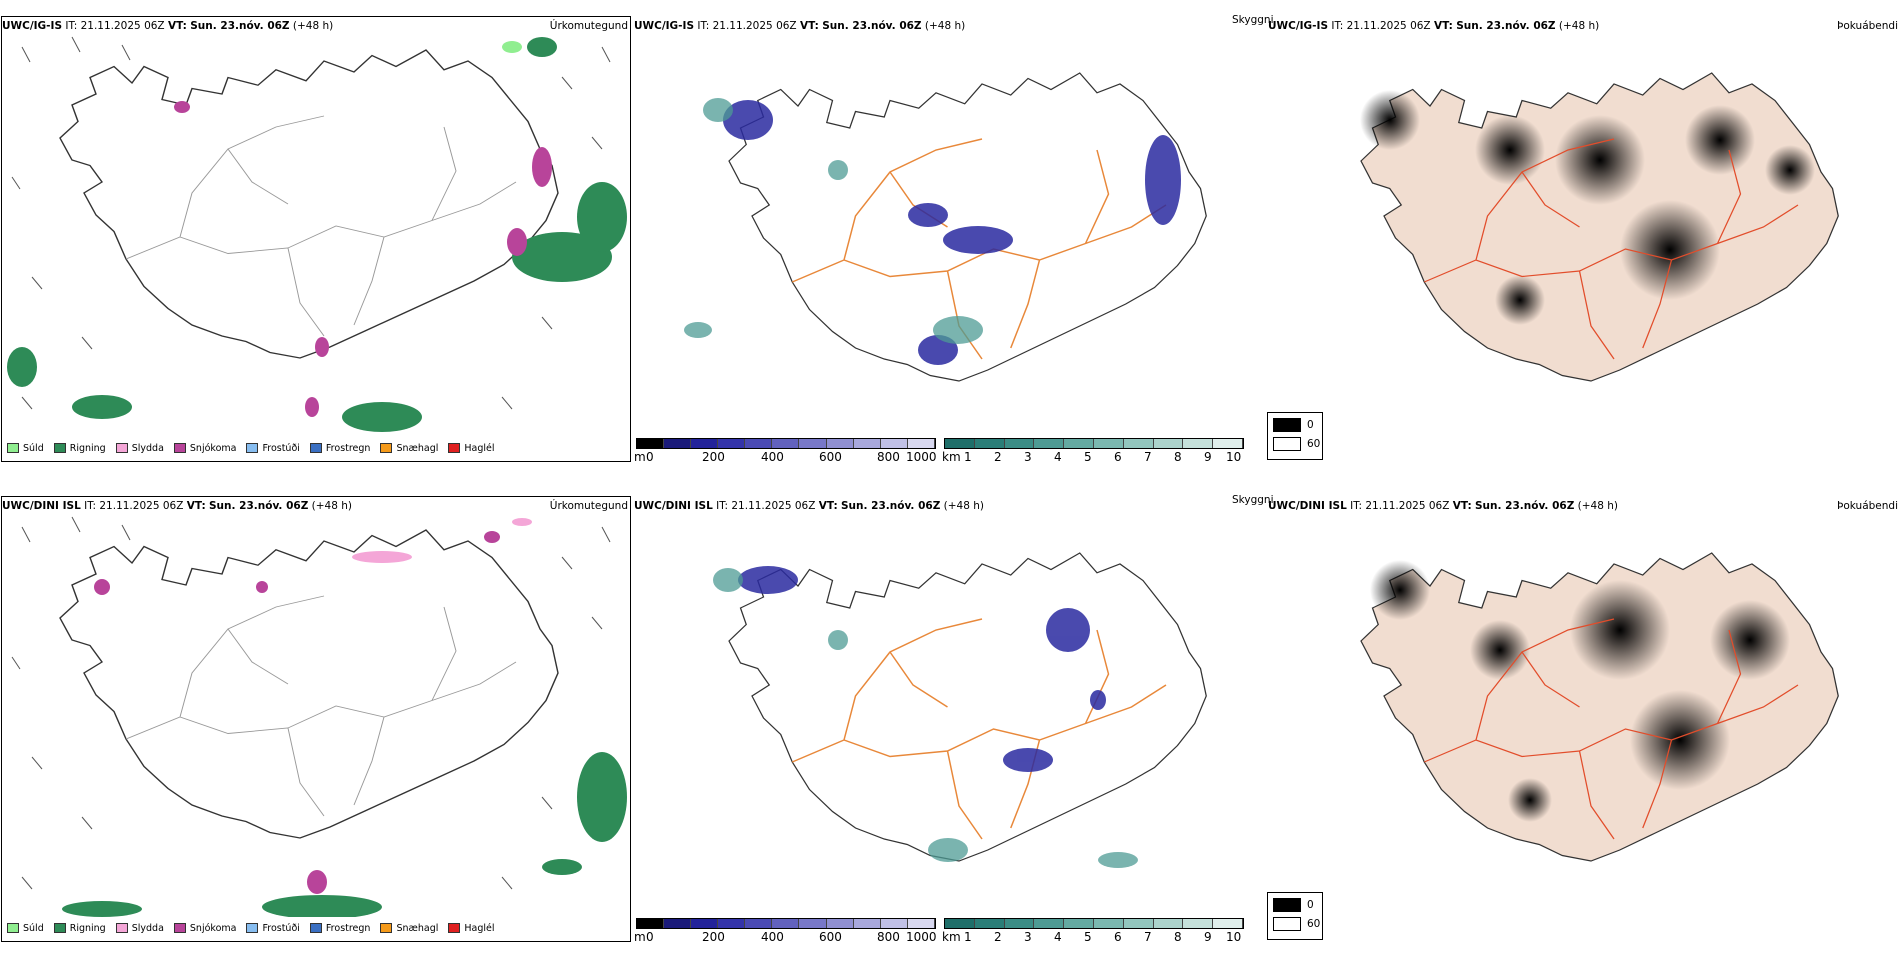 Image resolution: width=1900 pixels, height=955 pixels. Describe the element at coordinates (1092, 457) in the screenshot. I see `visibility-labels: km 1 2 3 4 5 6 7 8 9 10` at that location.